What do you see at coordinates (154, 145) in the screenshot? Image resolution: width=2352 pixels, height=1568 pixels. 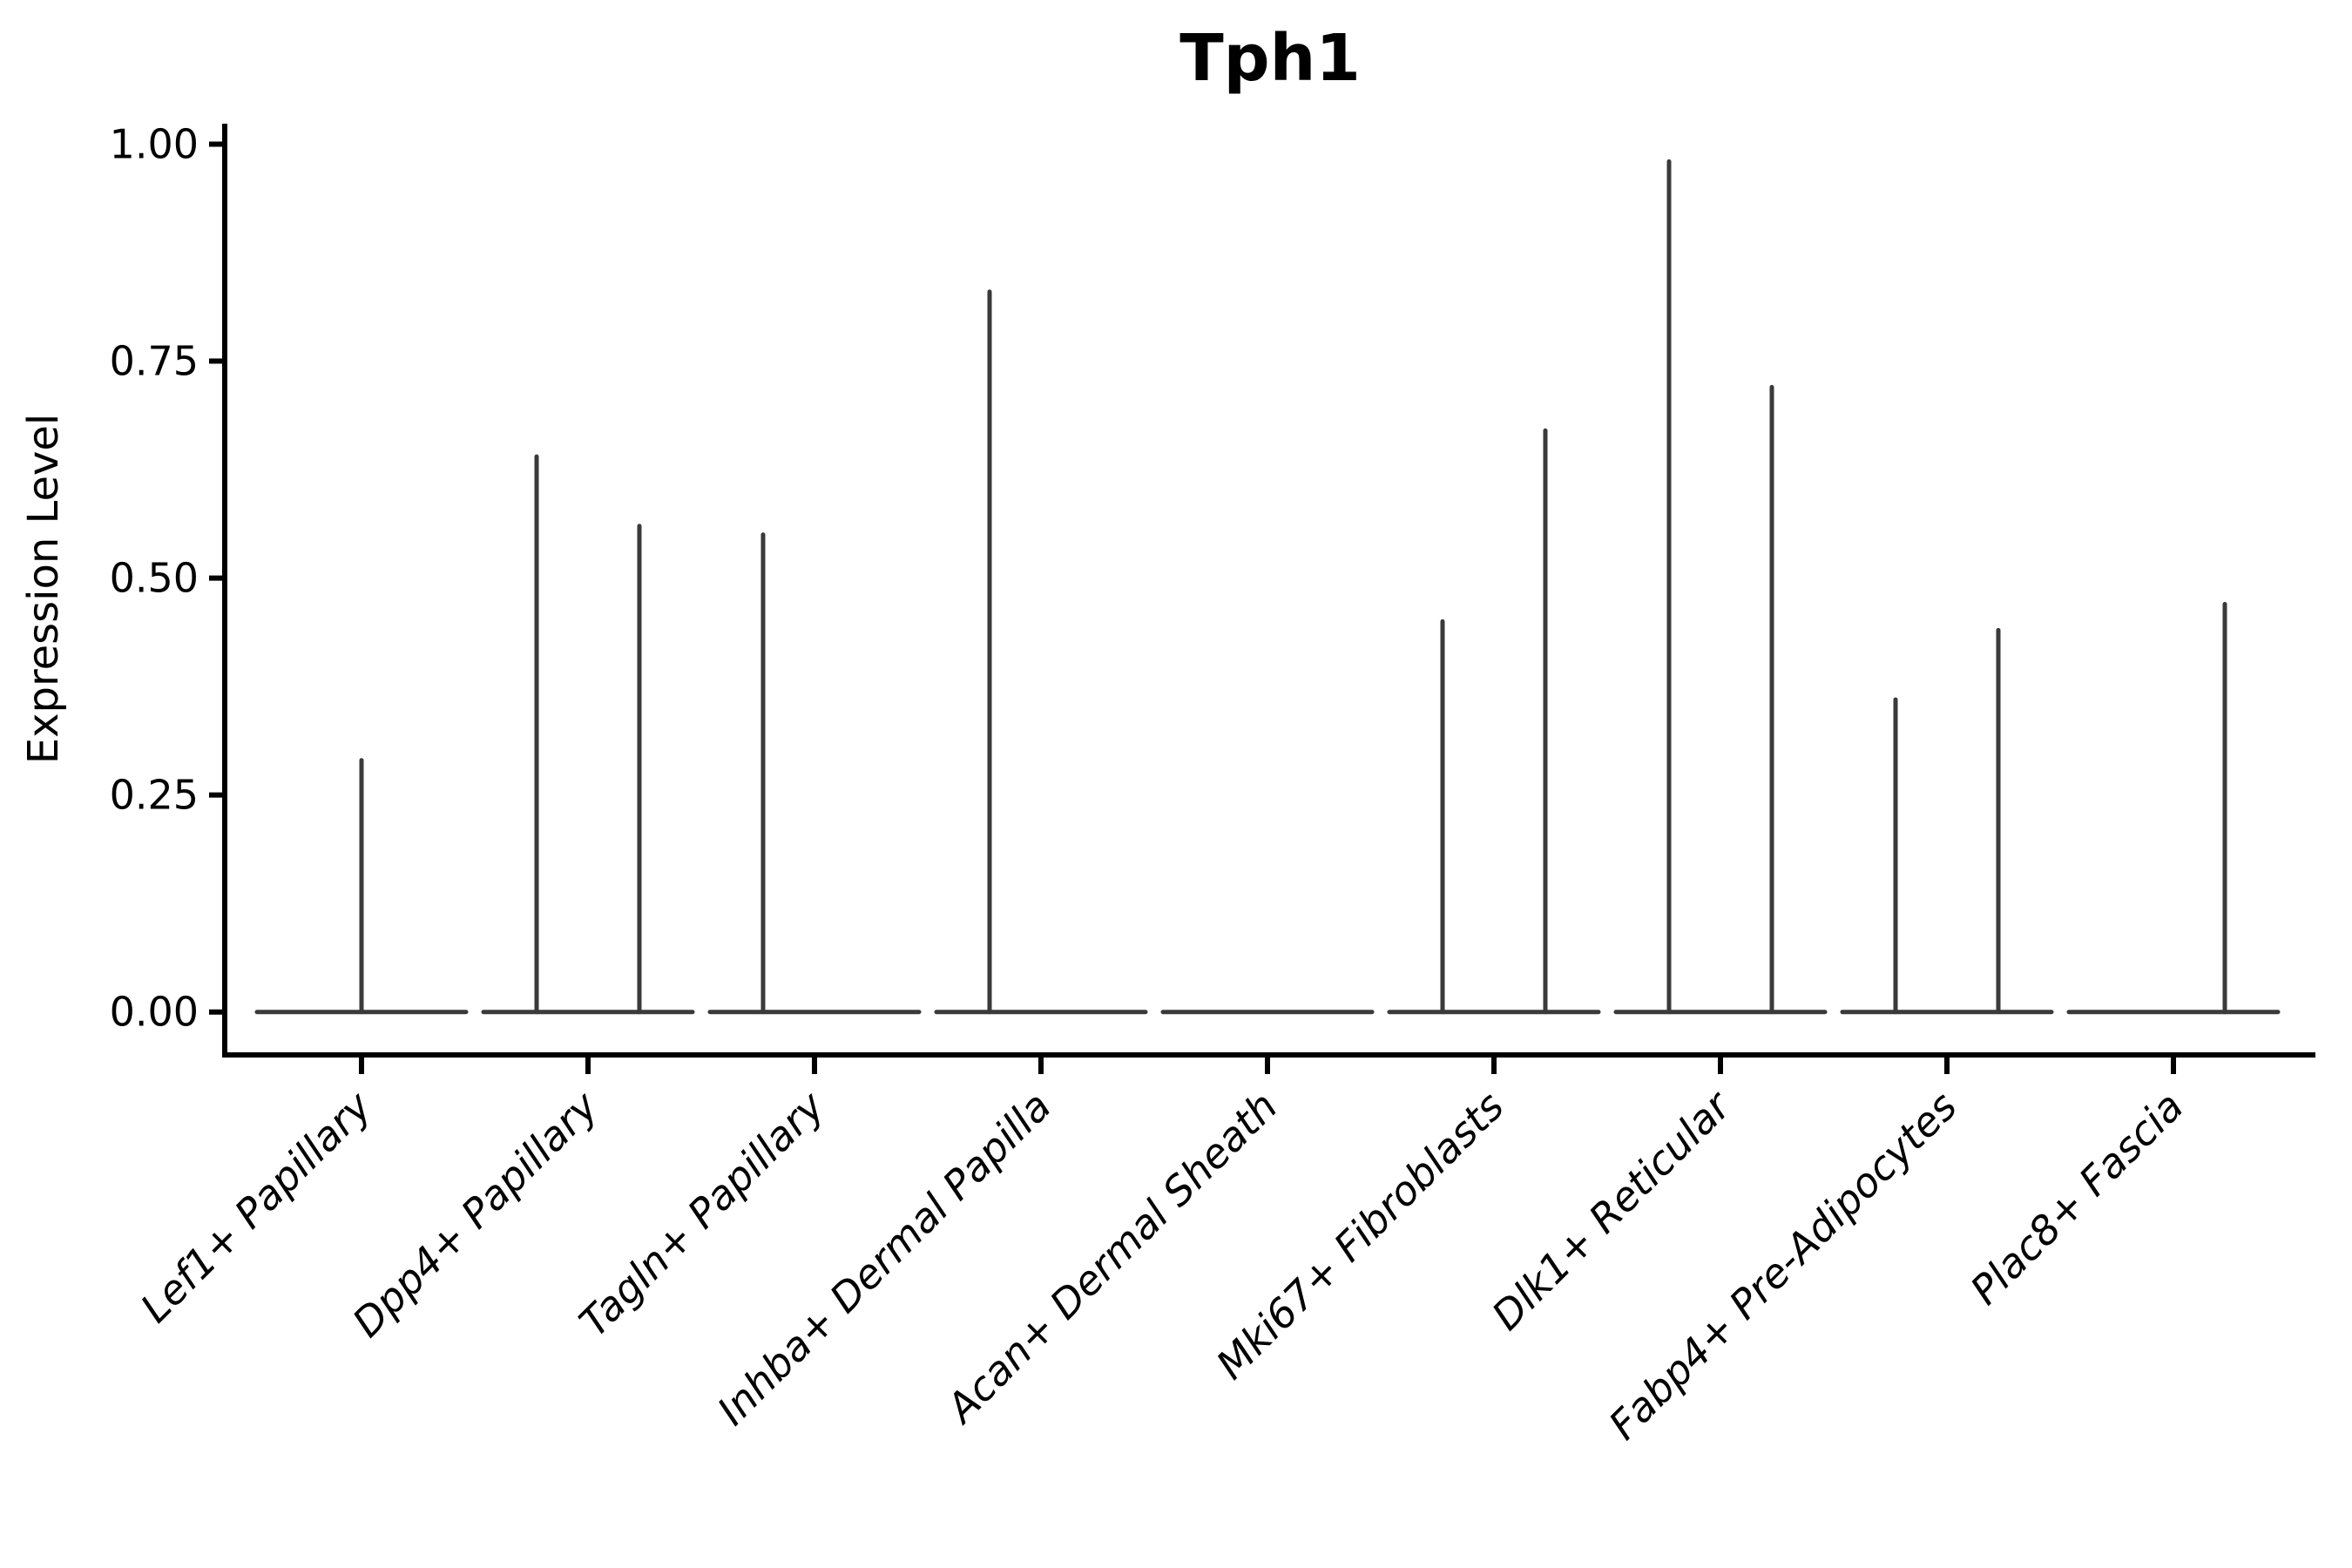 I see `y-tick-label: 1.00` at bounding box center [154, 145].